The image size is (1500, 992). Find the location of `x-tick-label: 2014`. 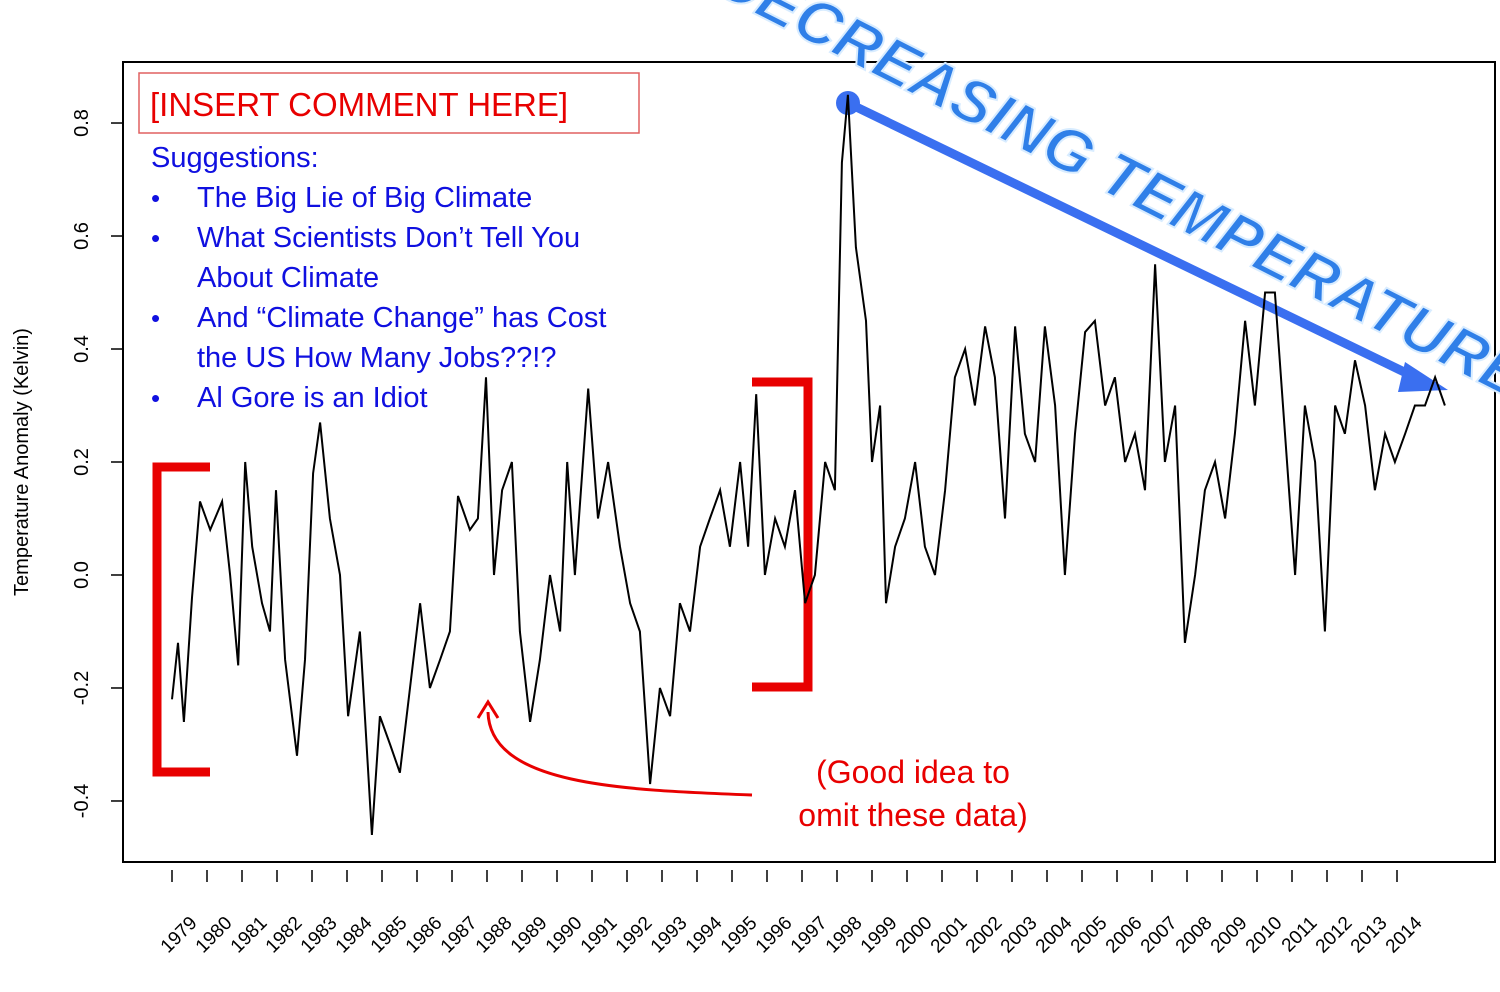

x-tick-label: 2014 is located at coordinates (1404, 934).